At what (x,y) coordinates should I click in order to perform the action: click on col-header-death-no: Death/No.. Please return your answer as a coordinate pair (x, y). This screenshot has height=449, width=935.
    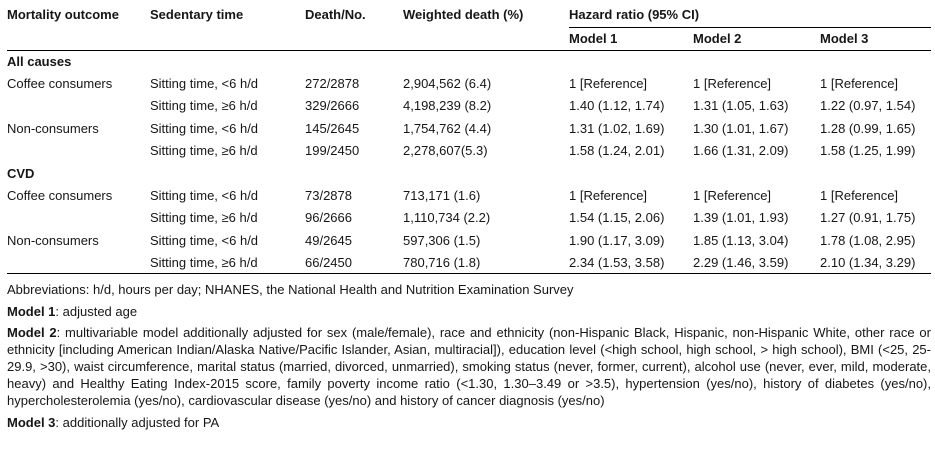
    Looking at the image, I should click on (354, 25).